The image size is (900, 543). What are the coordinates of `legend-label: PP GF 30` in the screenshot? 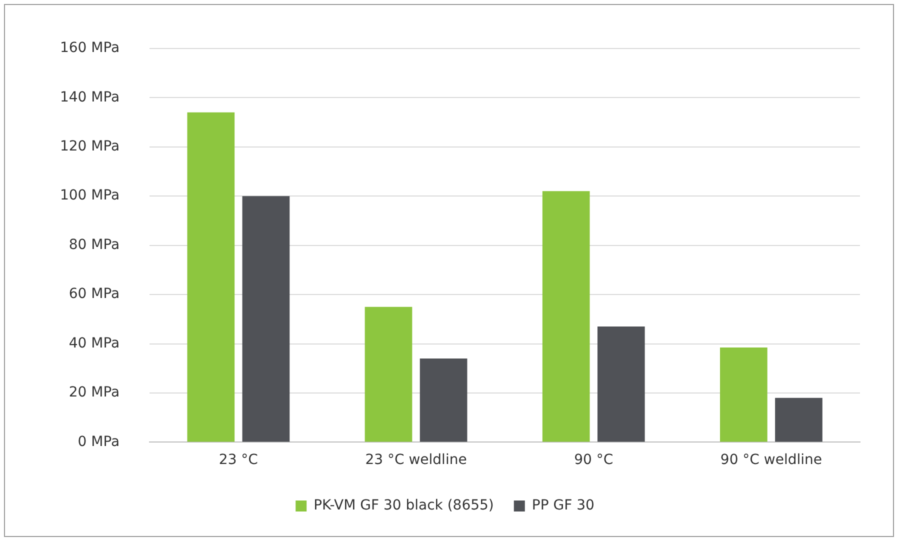 It's located at (563, 506).